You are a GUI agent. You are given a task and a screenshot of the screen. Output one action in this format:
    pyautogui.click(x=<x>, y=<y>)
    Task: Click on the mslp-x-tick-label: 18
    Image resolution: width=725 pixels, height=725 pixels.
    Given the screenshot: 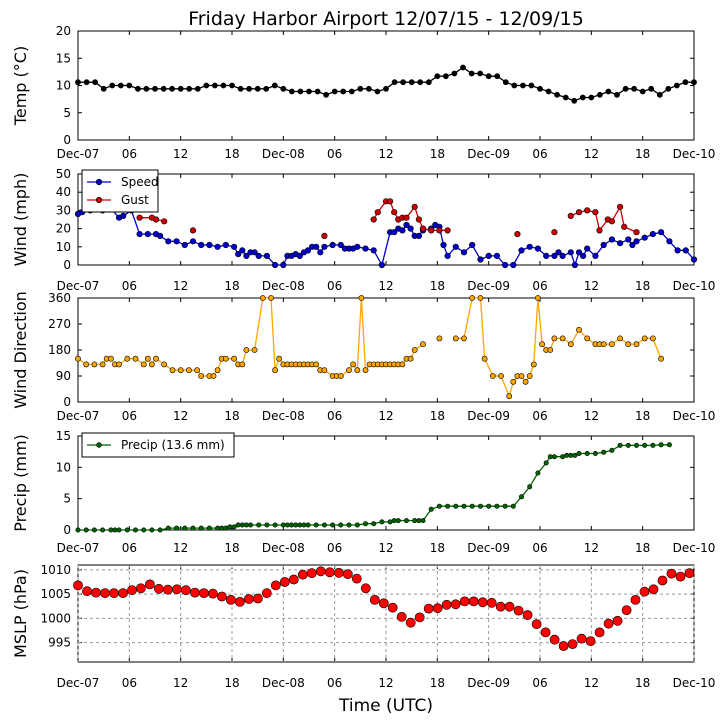 What is the action you would take?
    pyautogui.click(x=437, y=683)
    